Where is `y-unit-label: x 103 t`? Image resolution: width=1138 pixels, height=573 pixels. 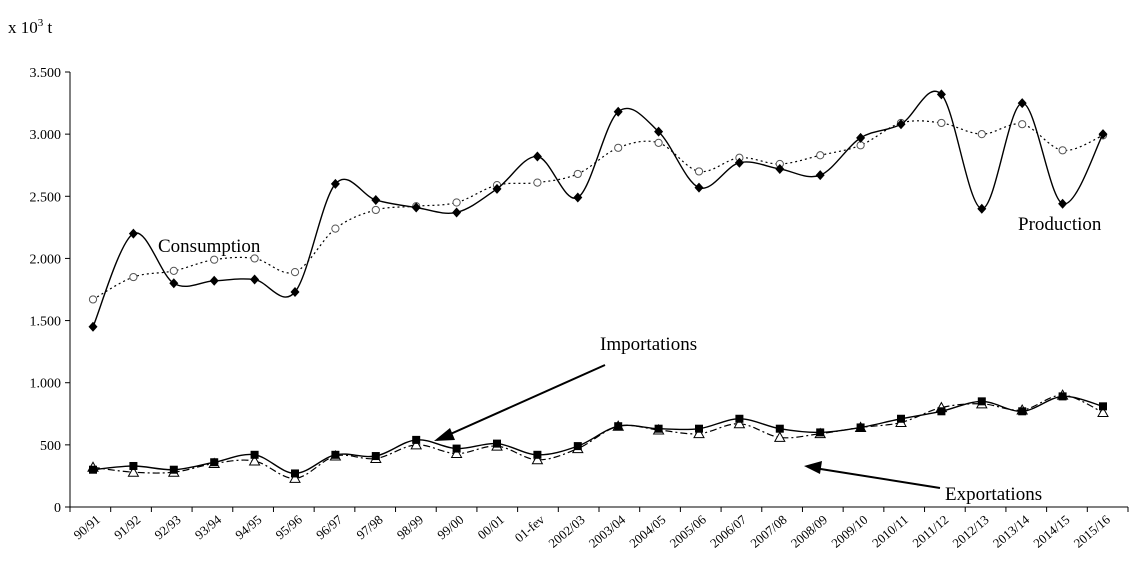
y-unit-label: x 103 t is located at coordinates (30, 27).